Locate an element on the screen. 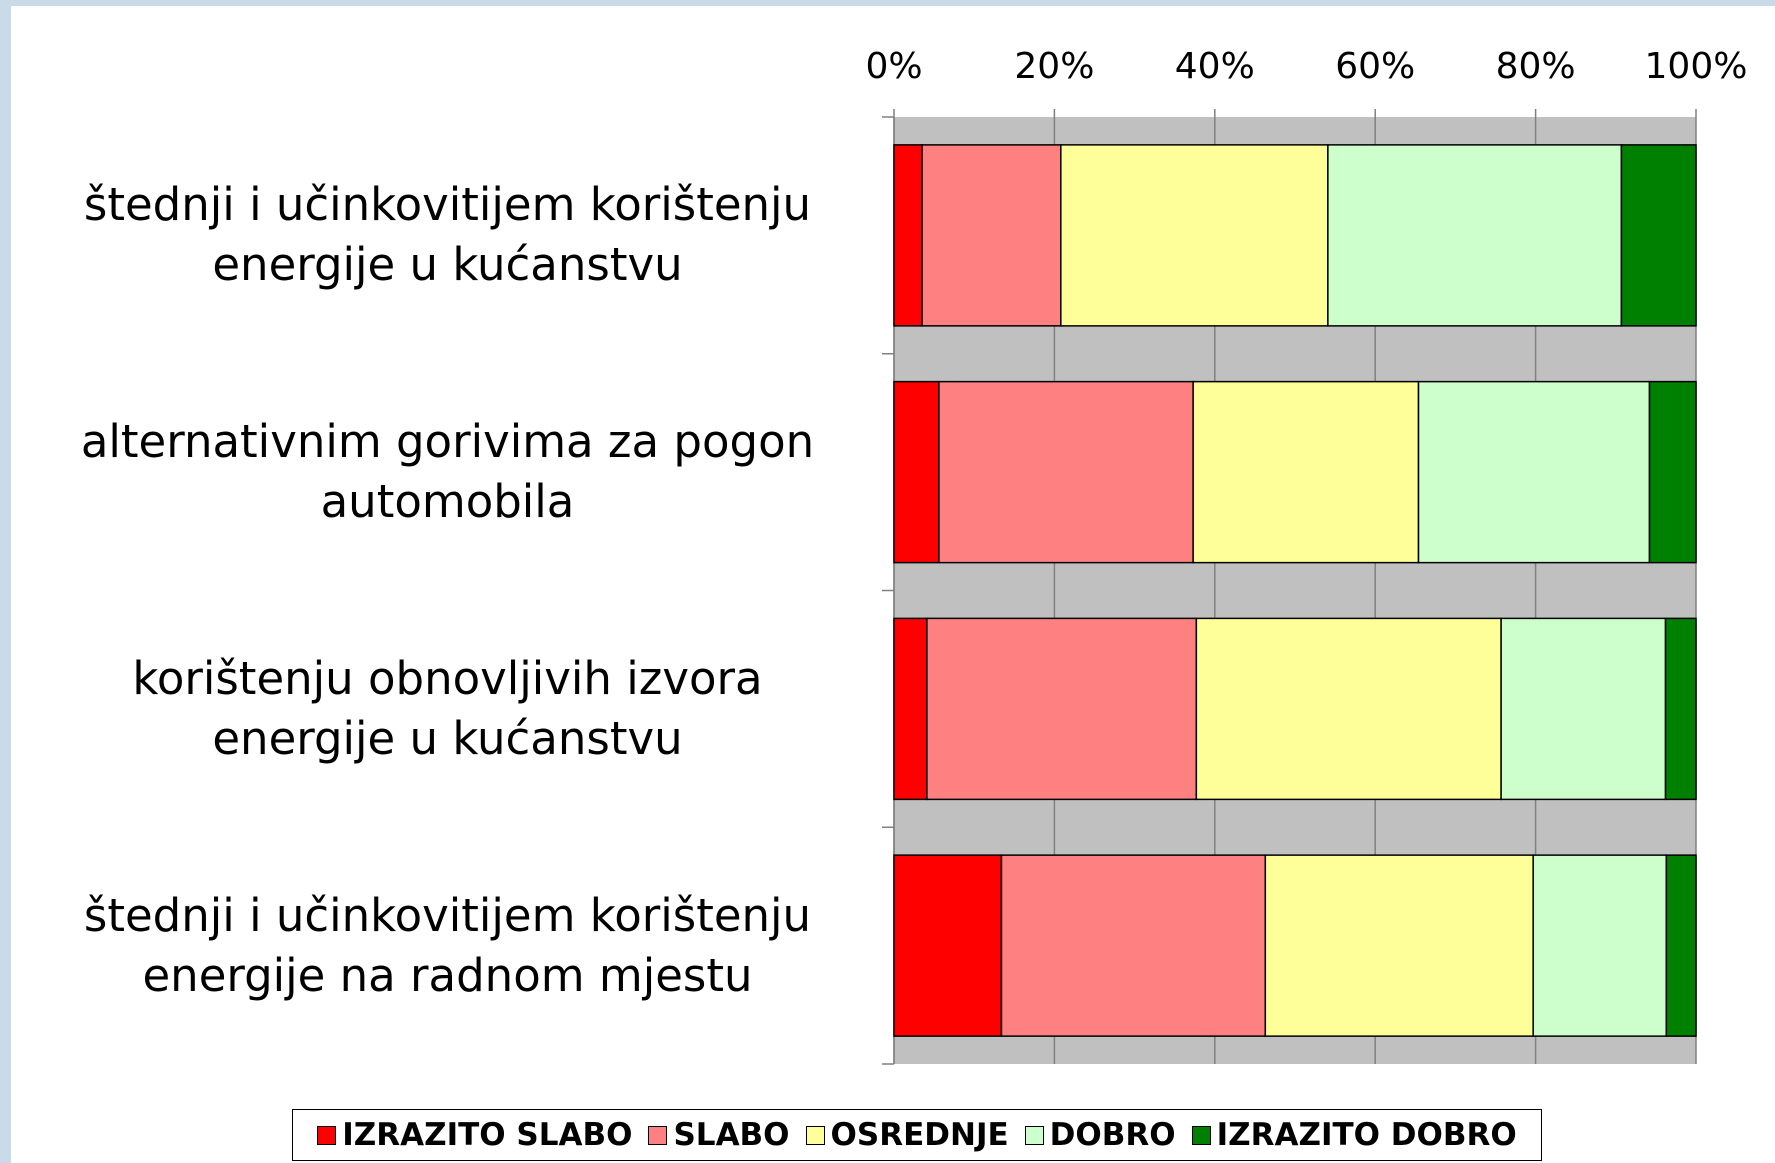  x-tick-label: 100% is located at coordinates (1696, 66).